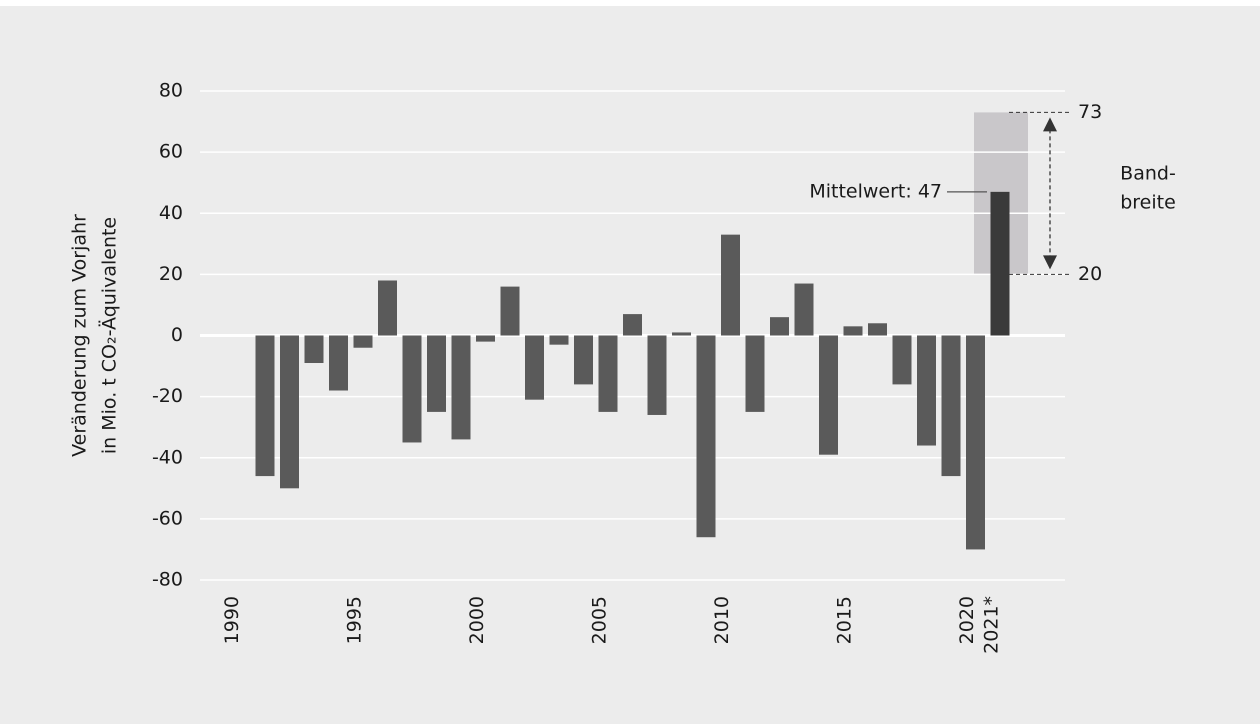  I want to click on y-axis-label: in Mio. t CO₂-Äquivalente, so click(109, 335).